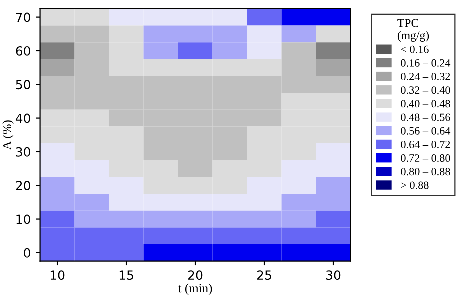 This screenshot has width=474, height=297. I want to click on y-axis-title: A (%), so click(8, 135).